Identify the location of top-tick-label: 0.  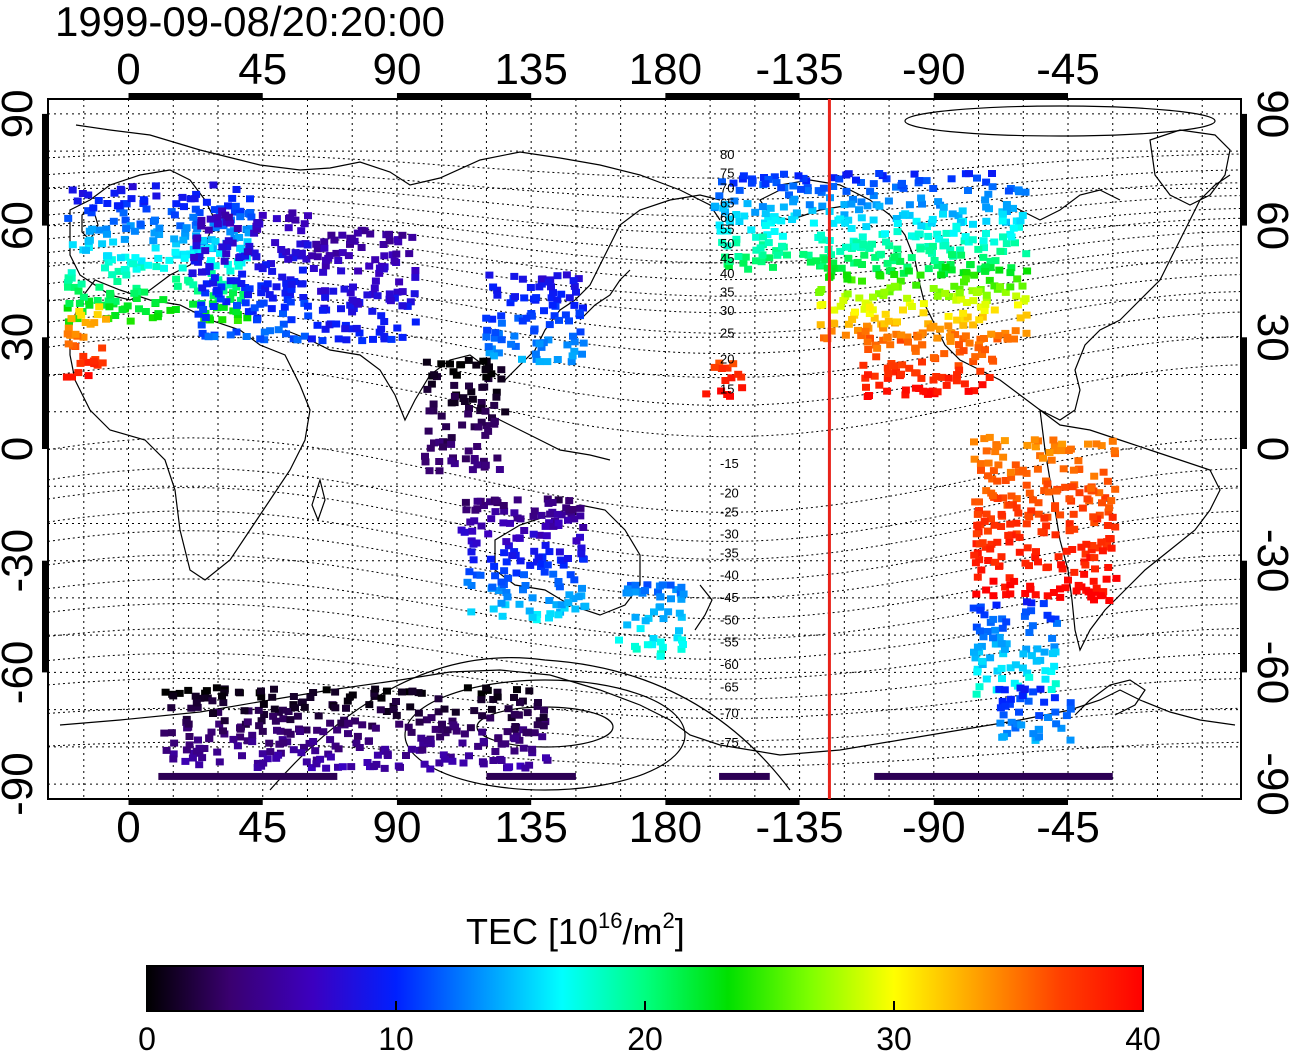
(128, 69).